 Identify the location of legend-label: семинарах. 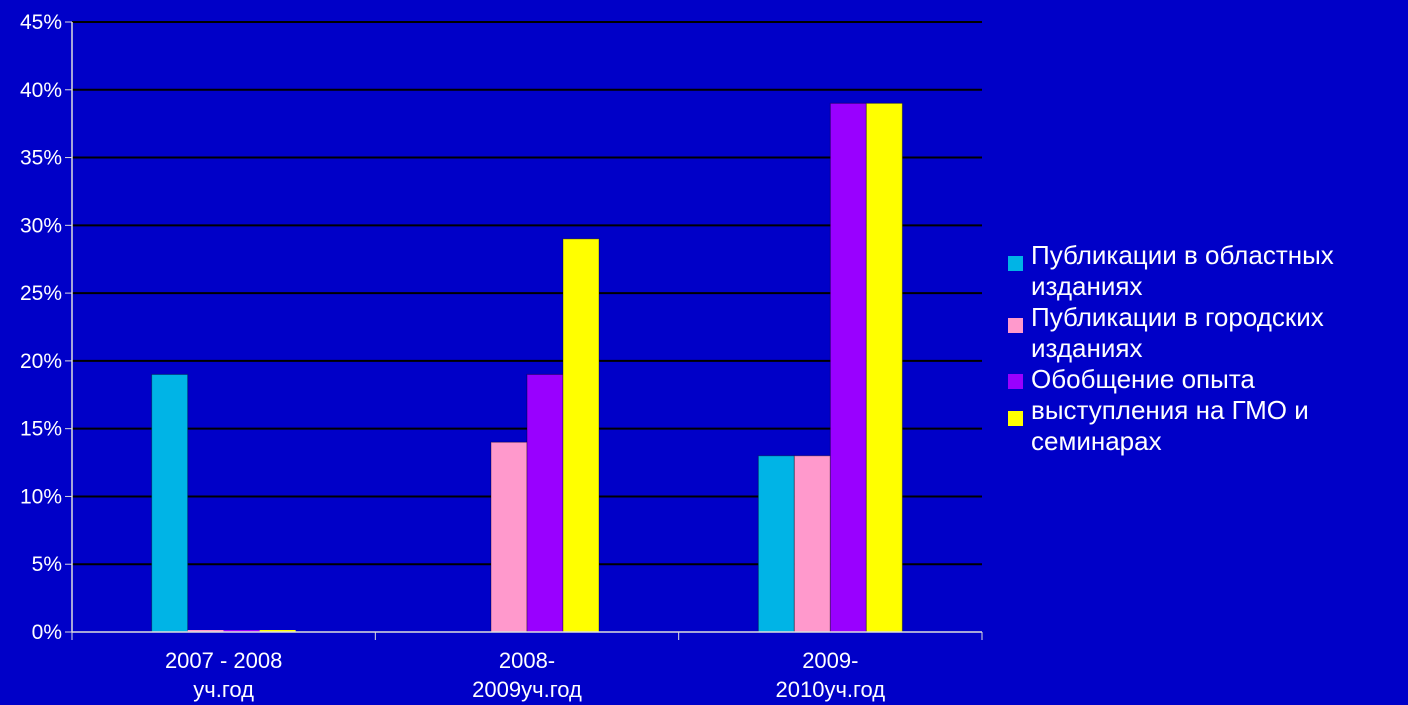
(1096, 441).